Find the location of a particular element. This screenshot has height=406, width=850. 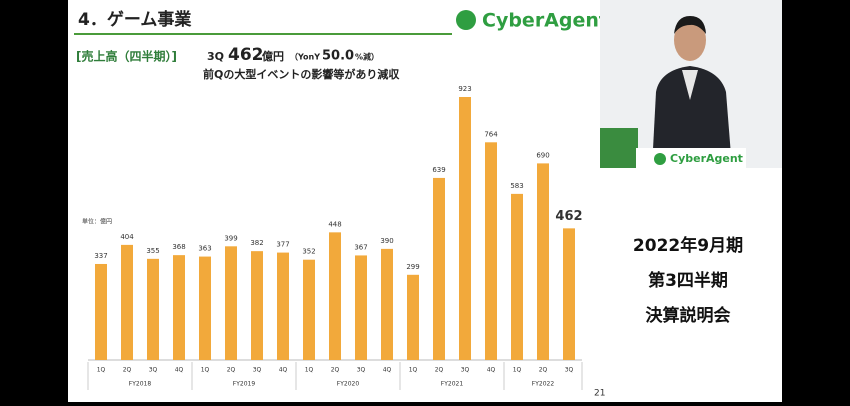

value-label: 337 is located at coordinates (100, 256).